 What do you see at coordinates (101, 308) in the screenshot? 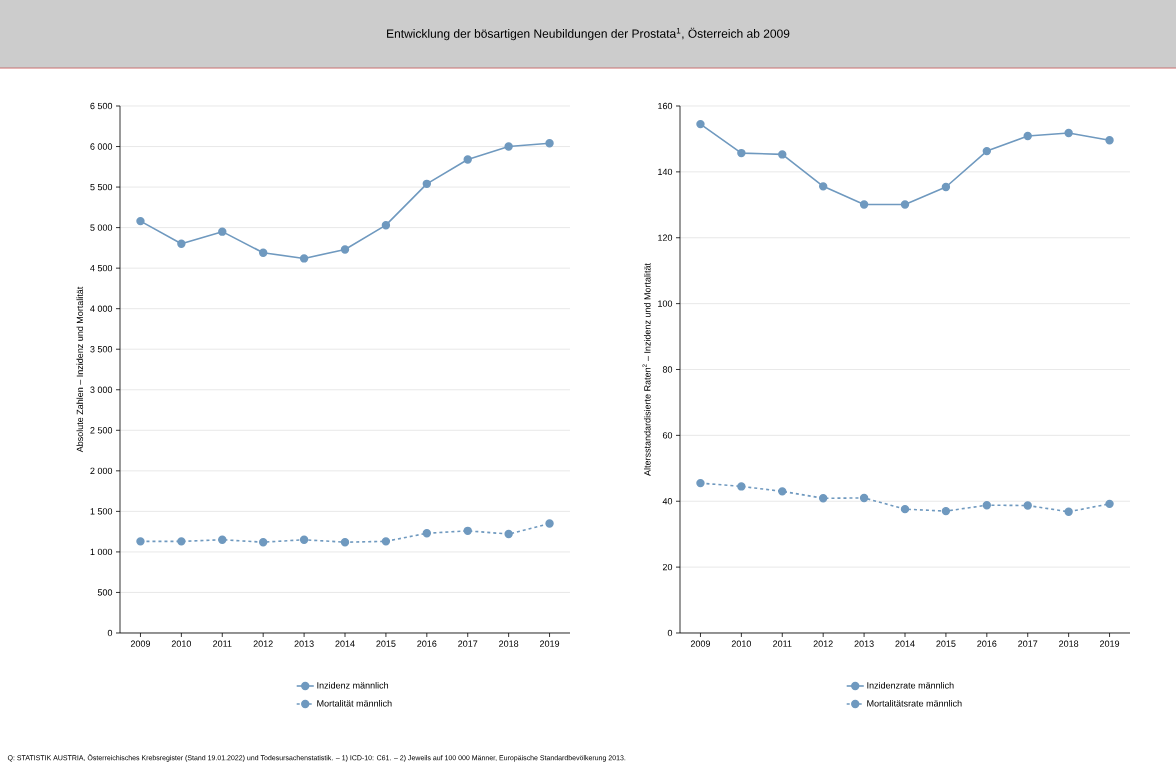
I see `y-tick-label: 4 000` at bounding box center [101, 308].